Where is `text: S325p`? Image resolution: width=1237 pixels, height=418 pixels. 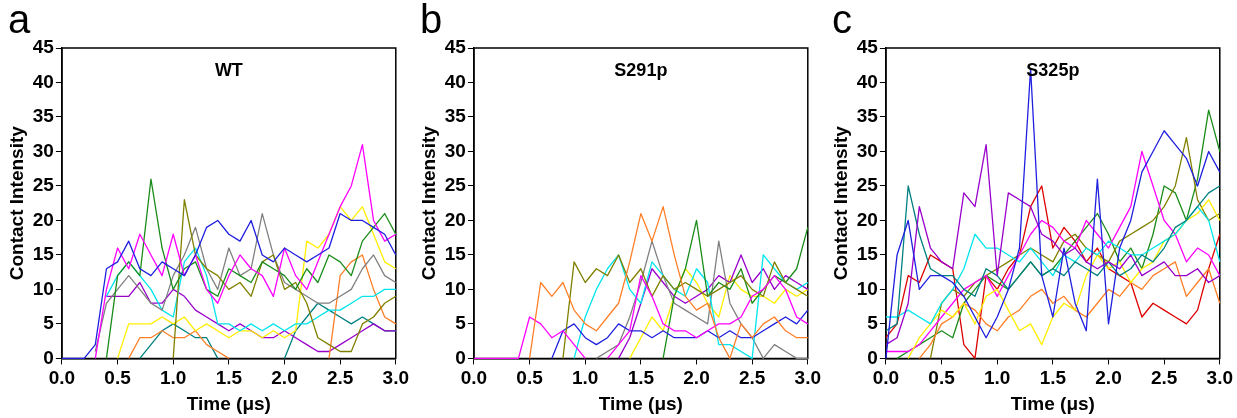
text: S325p is located at coordinates (1053, 69).